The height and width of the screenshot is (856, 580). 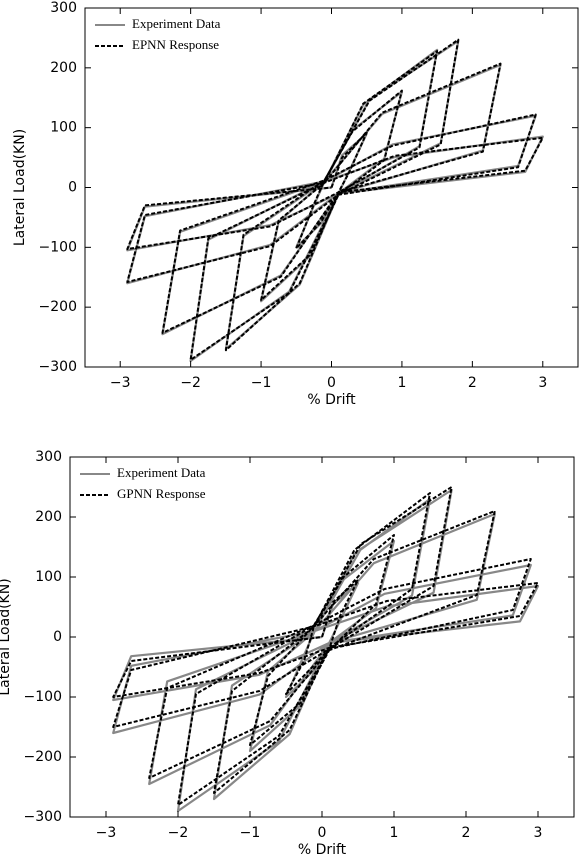 I want to click on legend-label: GPNN Response, so click(x=161, y=493).